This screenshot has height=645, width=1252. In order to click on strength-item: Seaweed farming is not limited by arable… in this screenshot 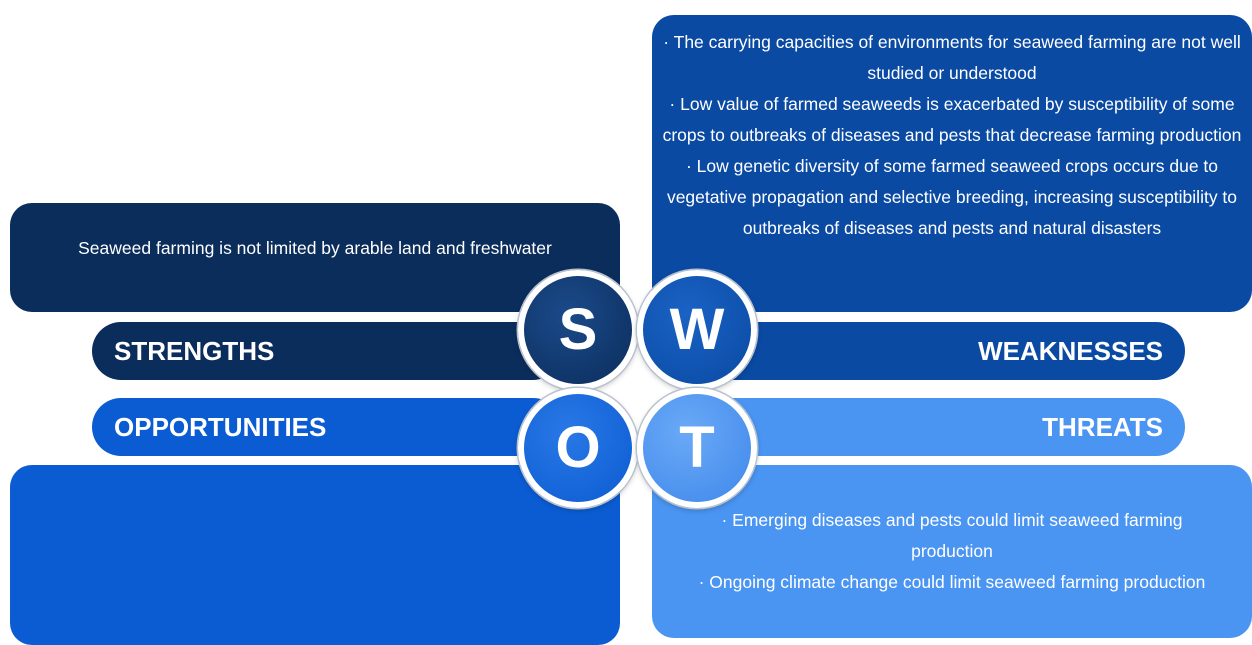, I will do `click(315, 248)`.